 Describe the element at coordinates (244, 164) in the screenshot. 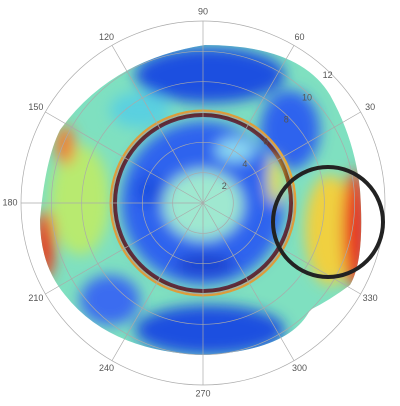

I see `r-tick-label: 4` at that location.